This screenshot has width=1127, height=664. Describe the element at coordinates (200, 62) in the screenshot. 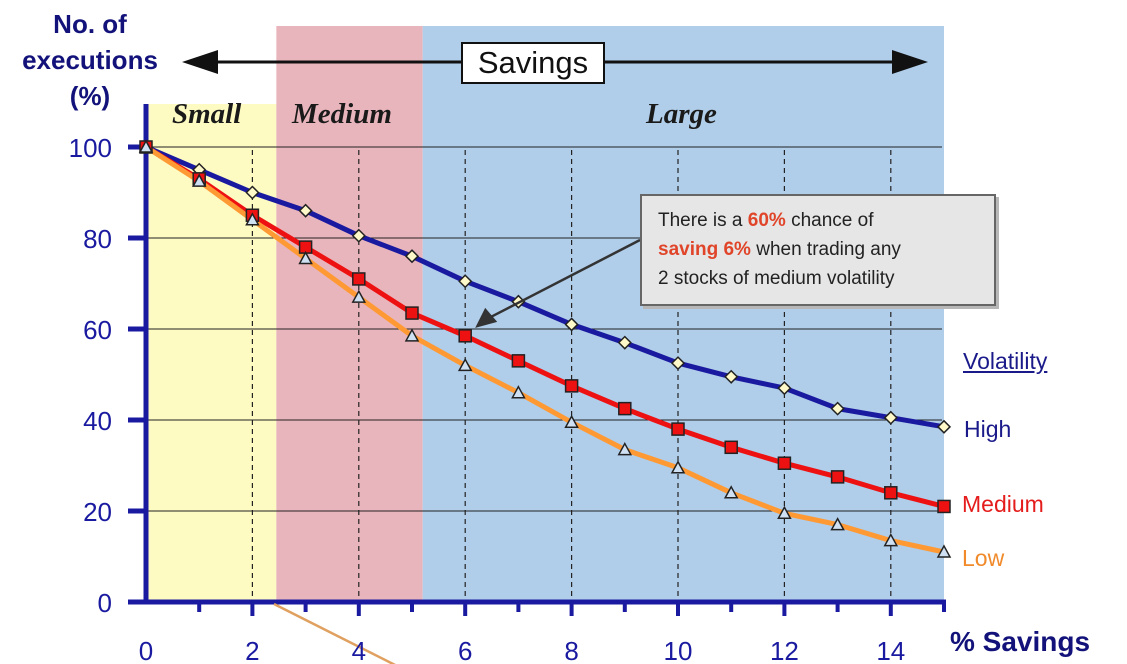

I see `savings-arrow-left-head` at that location.